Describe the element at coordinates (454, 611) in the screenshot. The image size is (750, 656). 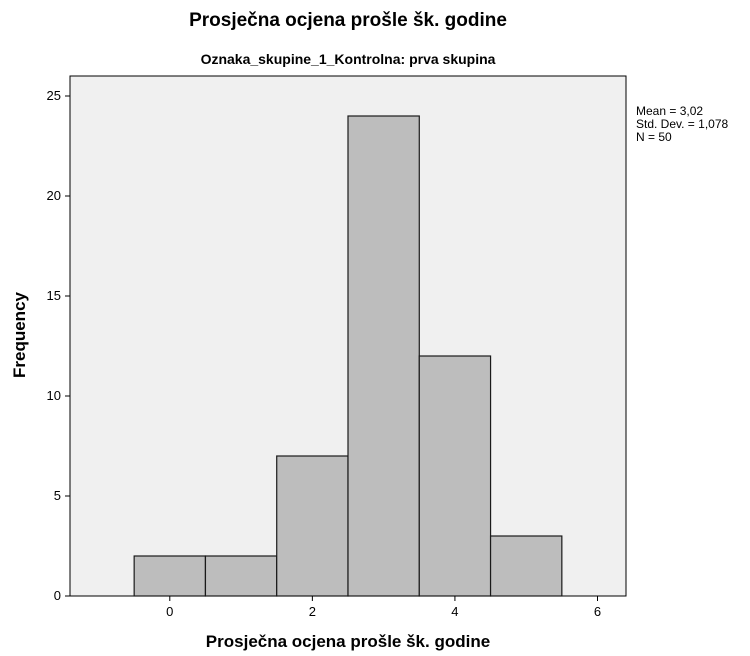
I see `x-tick-label: 4` at that location.